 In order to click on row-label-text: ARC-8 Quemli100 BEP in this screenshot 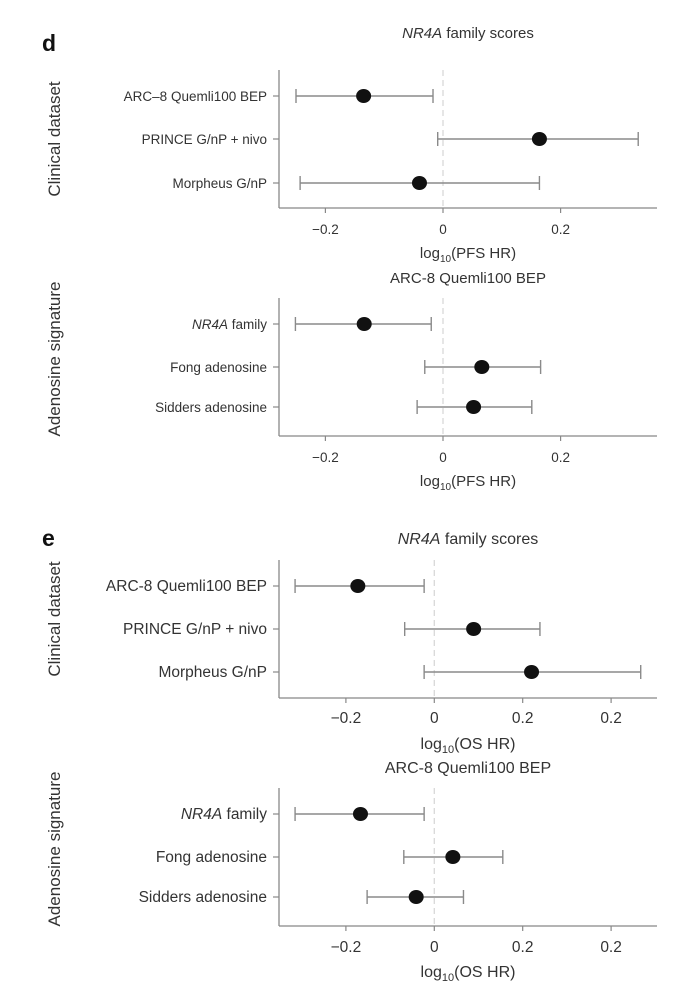, I will do `click(186, 586)`.